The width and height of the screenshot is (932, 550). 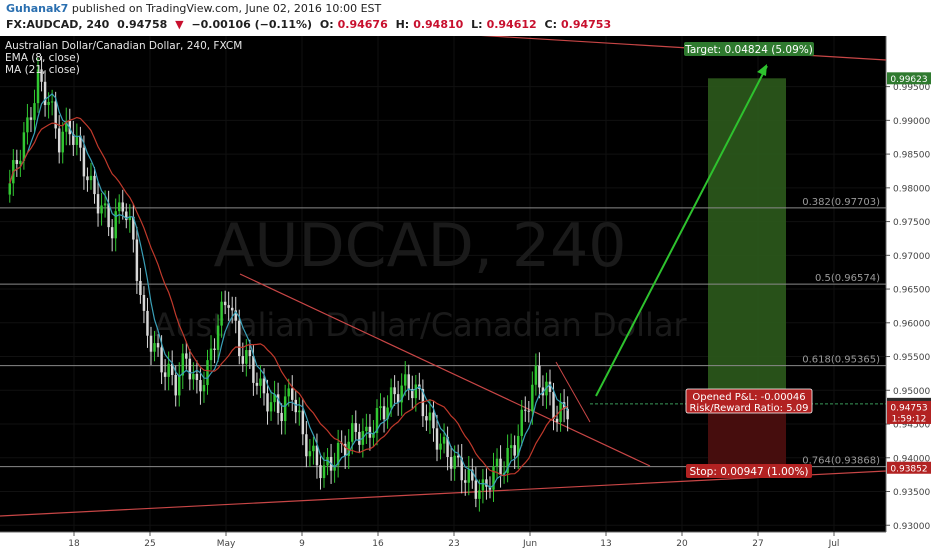 What do you see at coordinates (37, 8) in the screenshot?
I see `author-link: Guhanak7` at bounding box center [37, 8].